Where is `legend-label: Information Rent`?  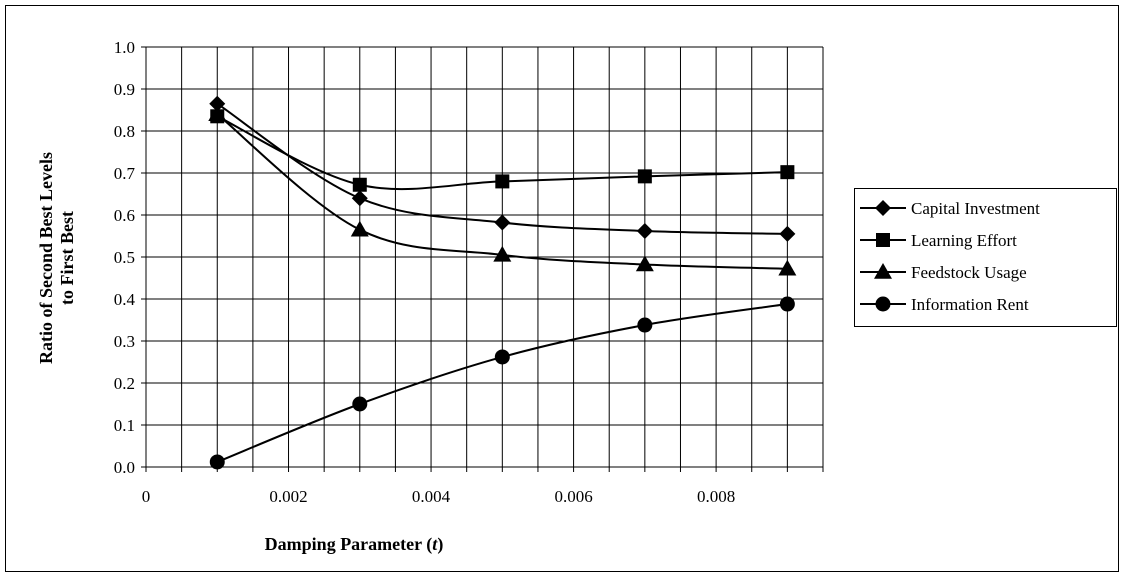 legend-label: Information Rent is located at coordinates (970, 304).